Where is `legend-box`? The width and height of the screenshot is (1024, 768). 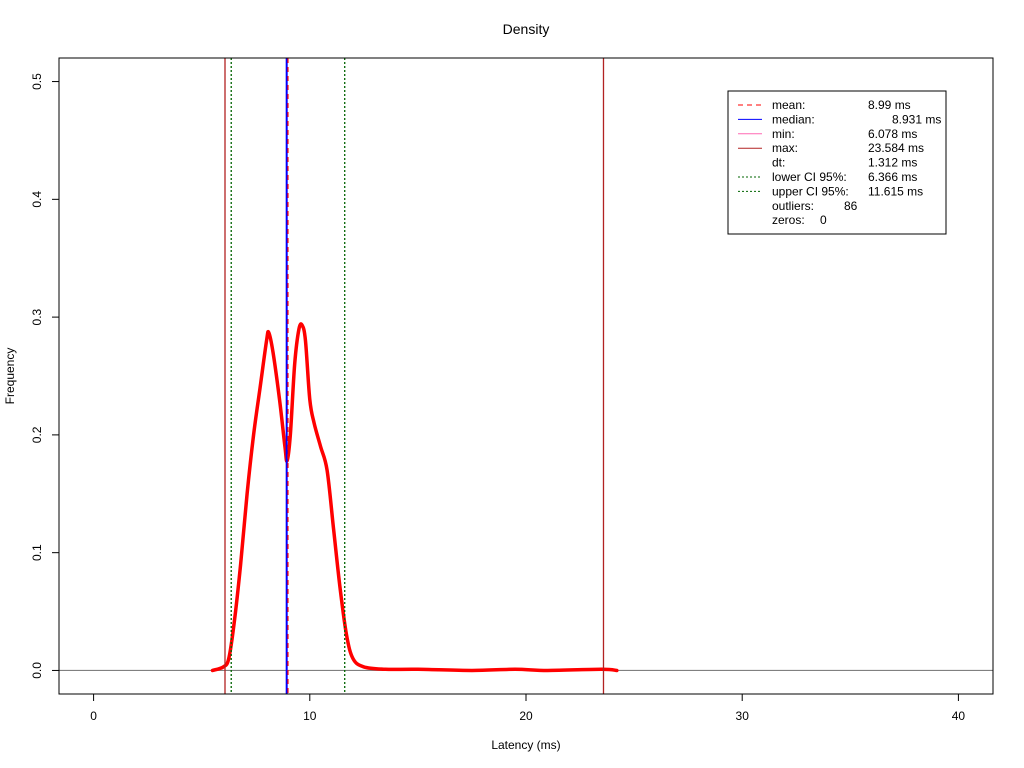 legend-box is located at coordinates (837, 162).